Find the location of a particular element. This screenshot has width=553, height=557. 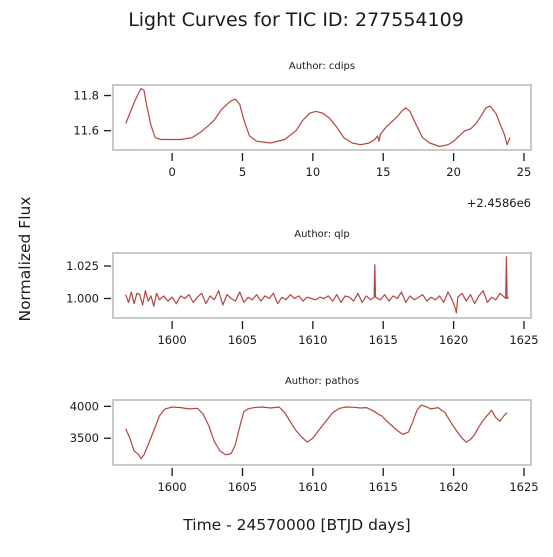

y-tick-label: 11.6 is located at coordinates (86, 131).